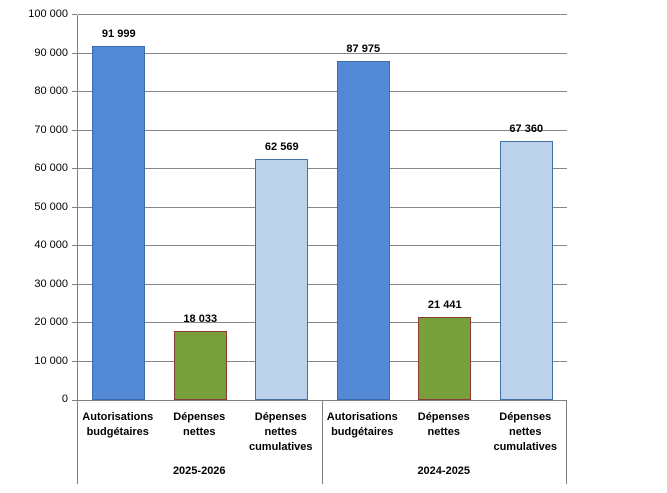 The image size is (667, 493). I want to click on y-axis-tick-label: 70 000, so click(51, 129).